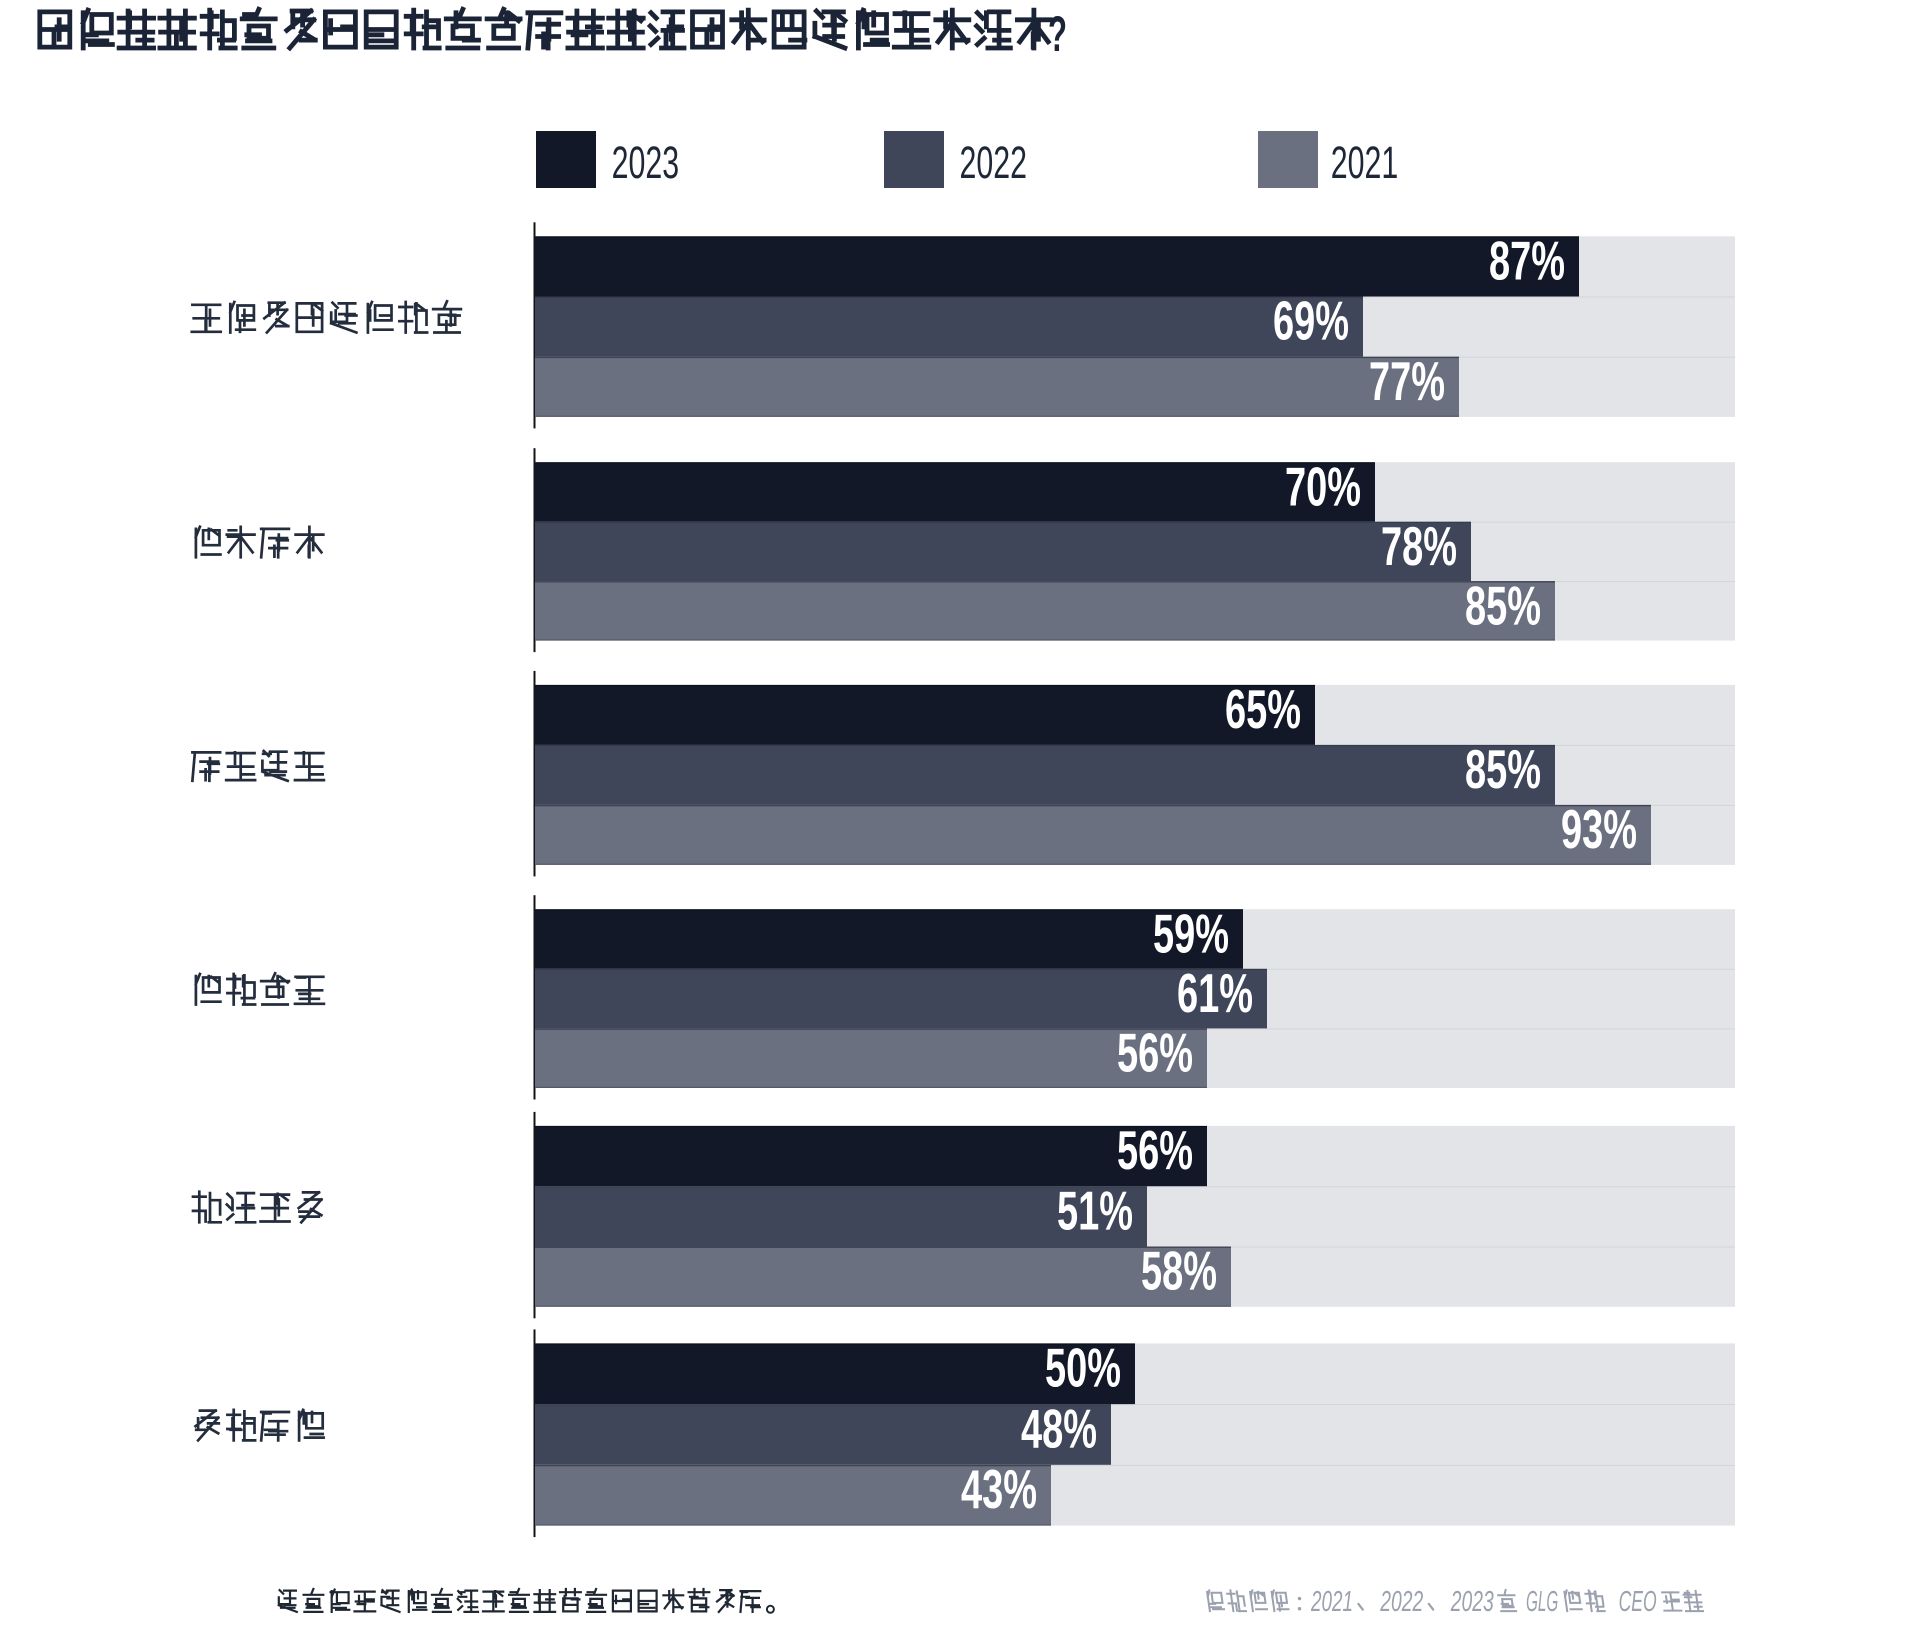 The width and height of the screenshot is (1926, 1633). What do you see at coordinates (1599, 829) in the screenshot?
I see `svg-text: 93%` at bounding box center [1599, 829].